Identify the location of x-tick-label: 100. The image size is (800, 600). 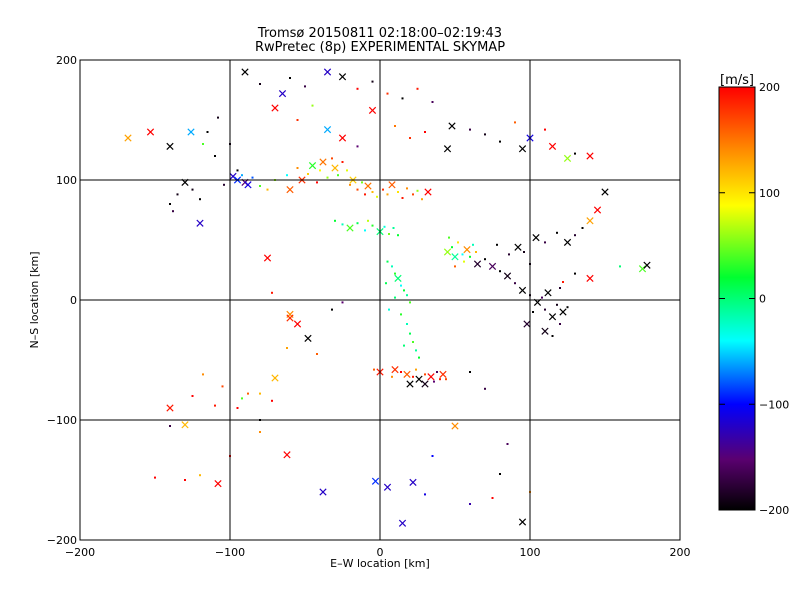
(530, 552).